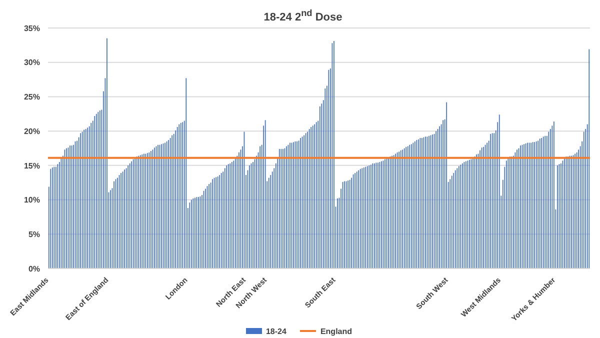 Image resolution: width=600 pixels, height=338 pixels. Describe the element at coordinates (32, 97) in the screenshot. I see `y-tick-label: 25%` at that location.